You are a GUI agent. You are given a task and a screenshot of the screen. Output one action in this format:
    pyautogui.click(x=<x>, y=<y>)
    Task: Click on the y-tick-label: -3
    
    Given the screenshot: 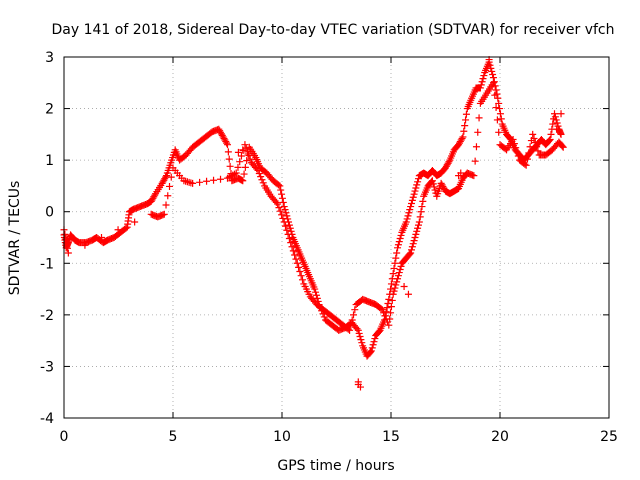 What is the action you would take?
    pyautogui.click(x=47, y=367)
    